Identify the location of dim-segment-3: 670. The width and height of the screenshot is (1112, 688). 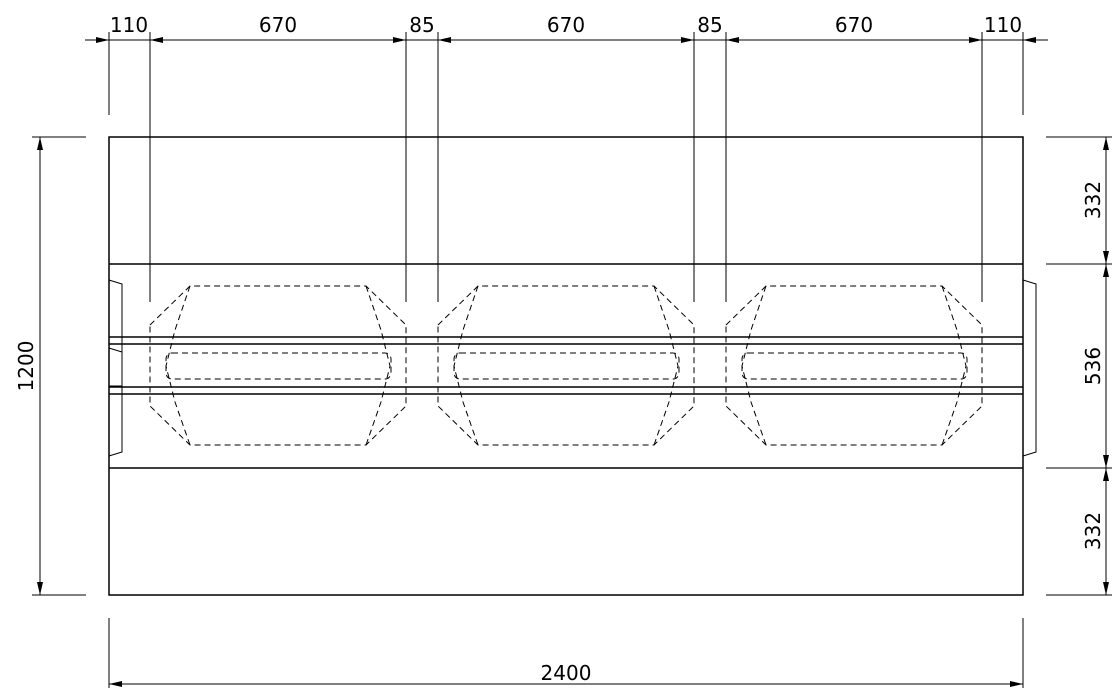
(854, 25).